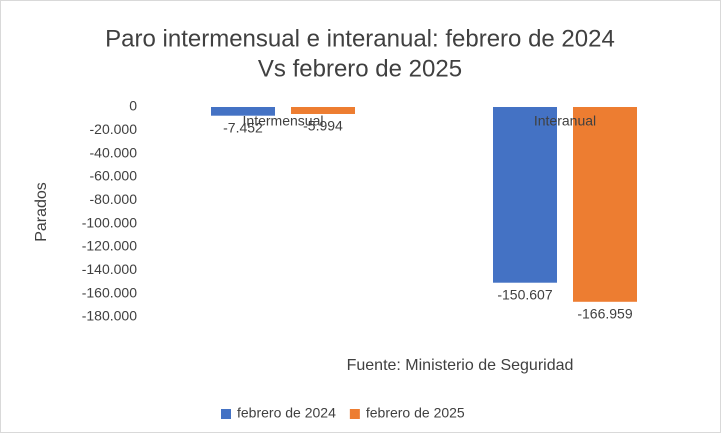  Describe the element at coordinates (323, 126) in the screenshot. I see `data-label: -5.994` at that location.